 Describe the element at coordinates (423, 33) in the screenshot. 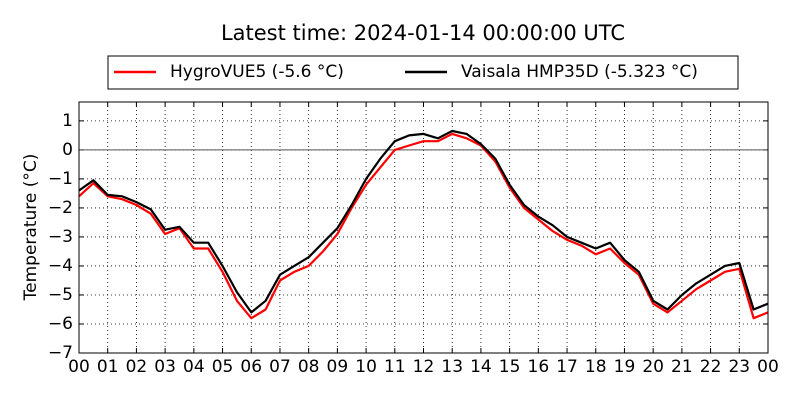

I see `chart-title: Latest time: 2024-01-14 00:00:00 UTC` at that location.